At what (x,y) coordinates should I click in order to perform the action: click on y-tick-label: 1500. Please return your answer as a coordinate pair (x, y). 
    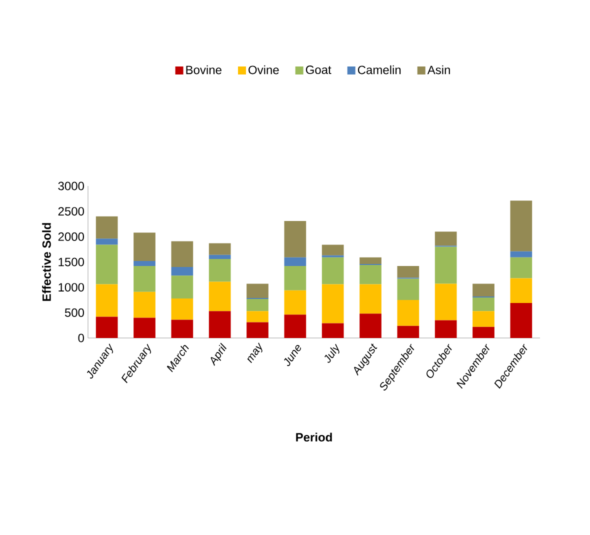
    Looking at the image, I should click on (71, 262).